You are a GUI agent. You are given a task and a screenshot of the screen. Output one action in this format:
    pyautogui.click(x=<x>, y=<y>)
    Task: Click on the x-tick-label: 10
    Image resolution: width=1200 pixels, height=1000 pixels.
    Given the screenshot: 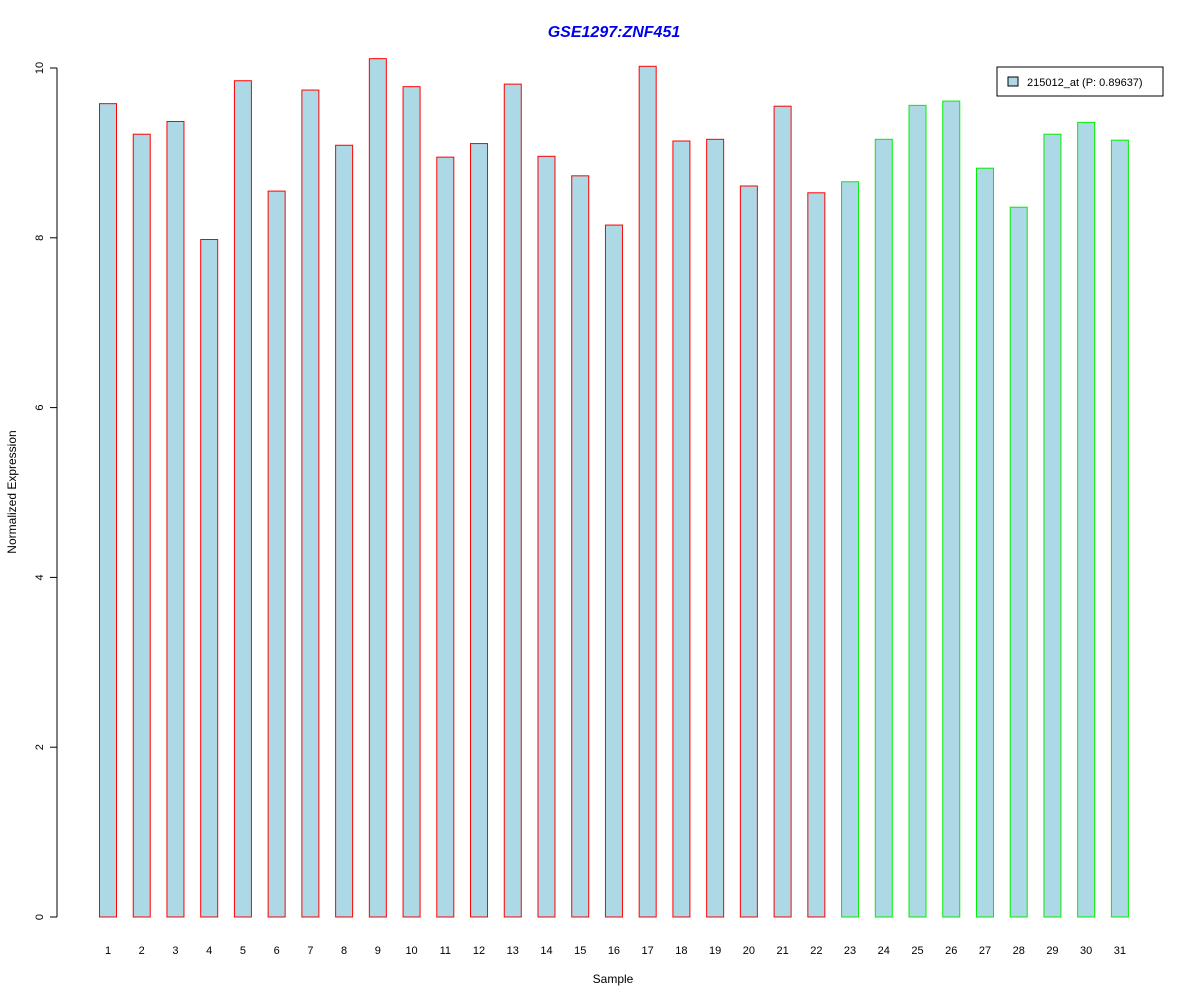 What is the action you would take?
    pyautogui.click(x=411, y=951)
    